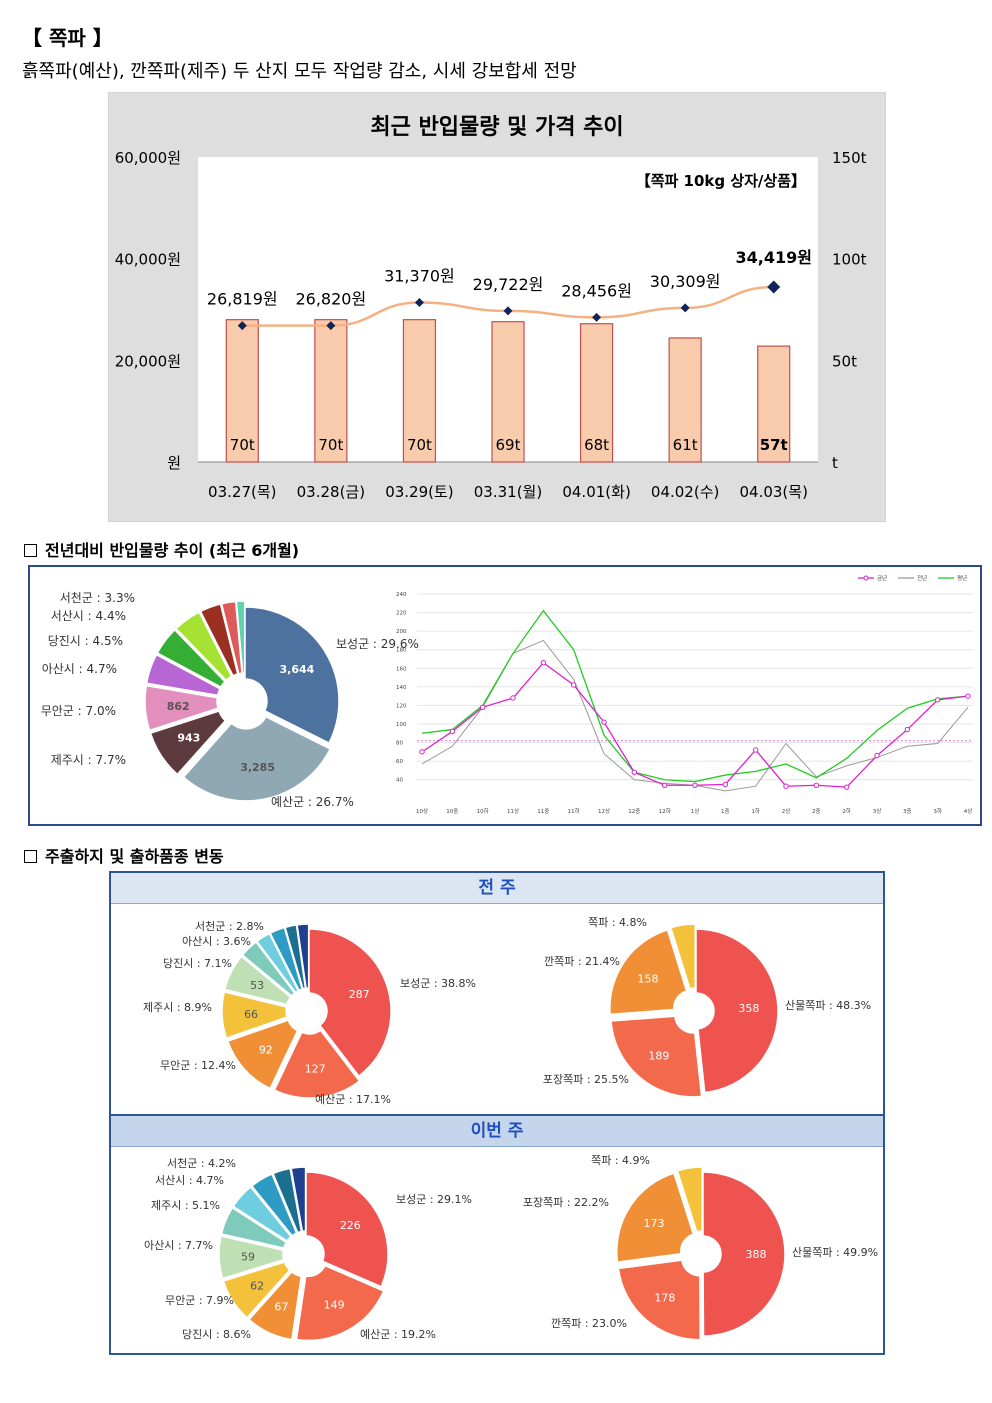 This screenshot has height=1403, width=992. I want to click on y-tick-label: 60, so click(399, 762).